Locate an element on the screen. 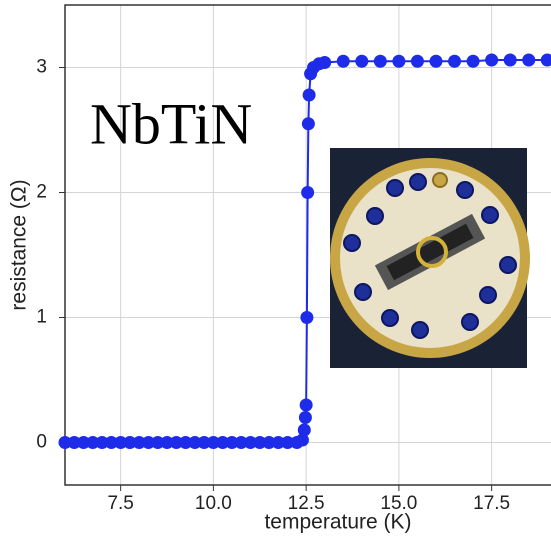  y-tick-label: 0 is located at coordinates (41, 442).